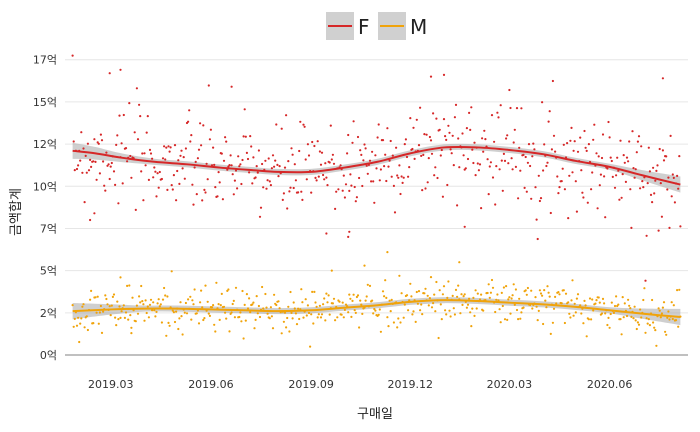 This screenshot has width=700, height=432. What do you see at coordinates (45, 144) in the screenshot?
I see `y-tick-label: 12억` at bounding box center [45, 144].